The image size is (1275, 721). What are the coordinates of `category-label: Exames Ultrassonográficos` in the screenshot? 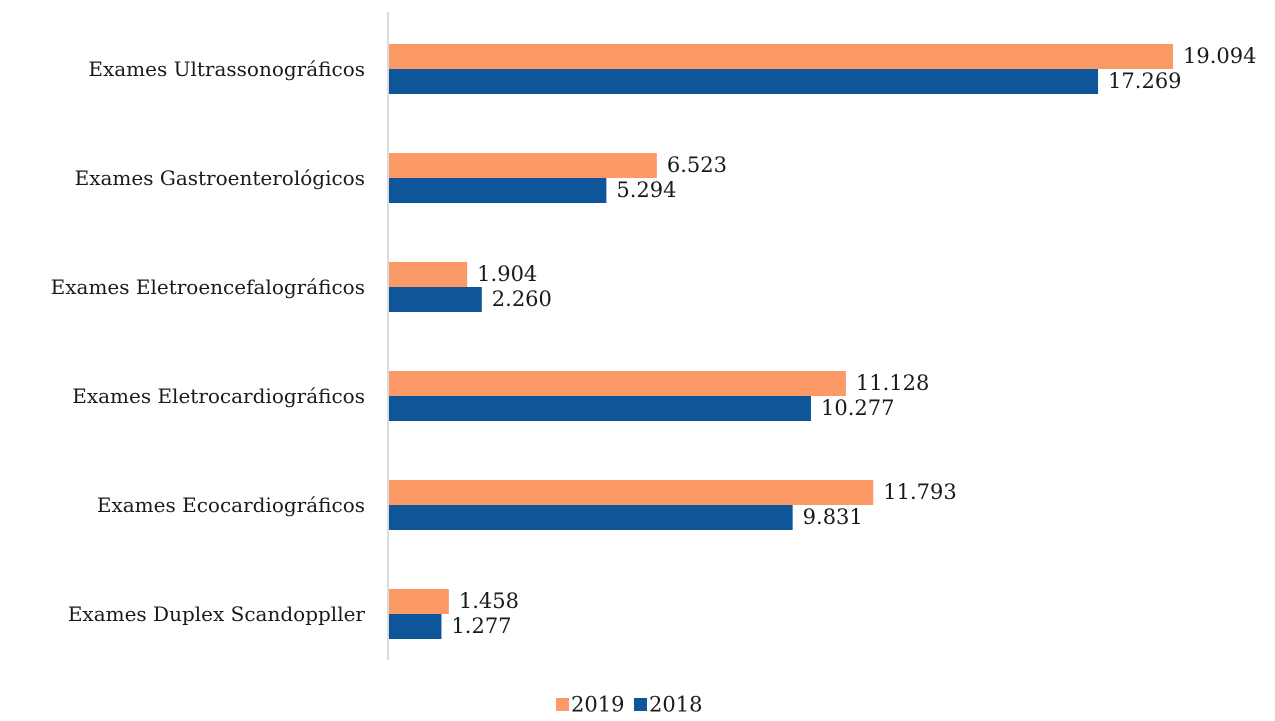 It's located at (226, 69).